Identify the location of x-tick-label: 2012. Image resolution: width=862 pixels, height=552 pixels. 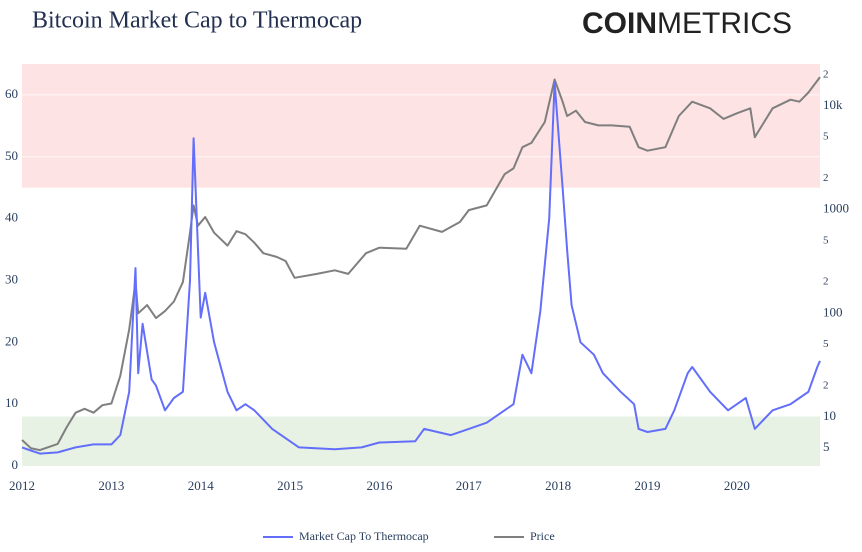
(22, 485).